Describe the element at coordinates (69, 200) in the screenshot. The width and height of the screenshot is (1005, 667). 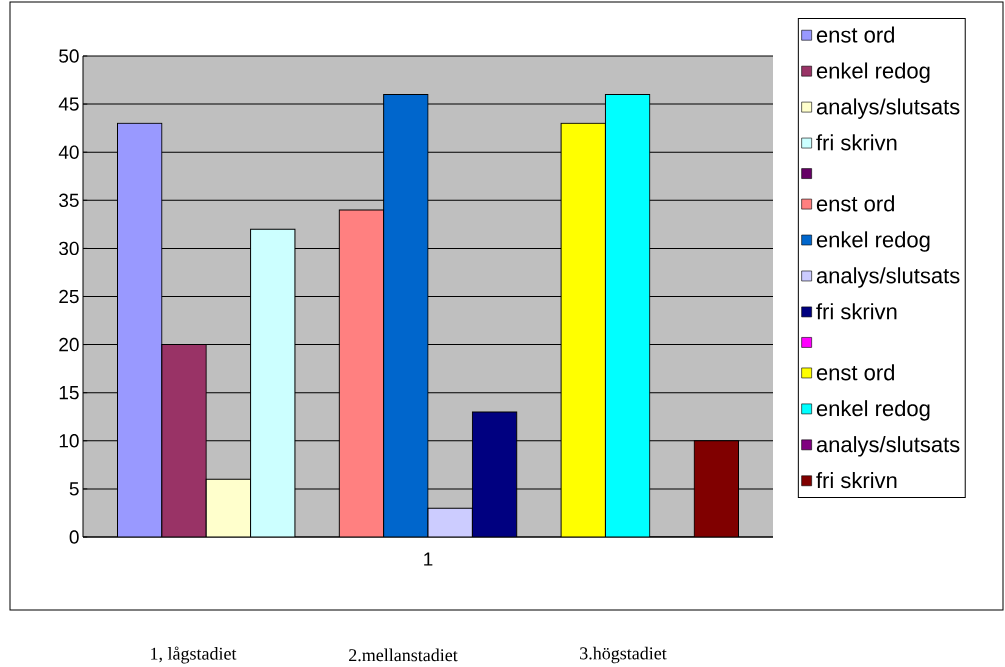
I see `y-tick-label: 35` at that location.